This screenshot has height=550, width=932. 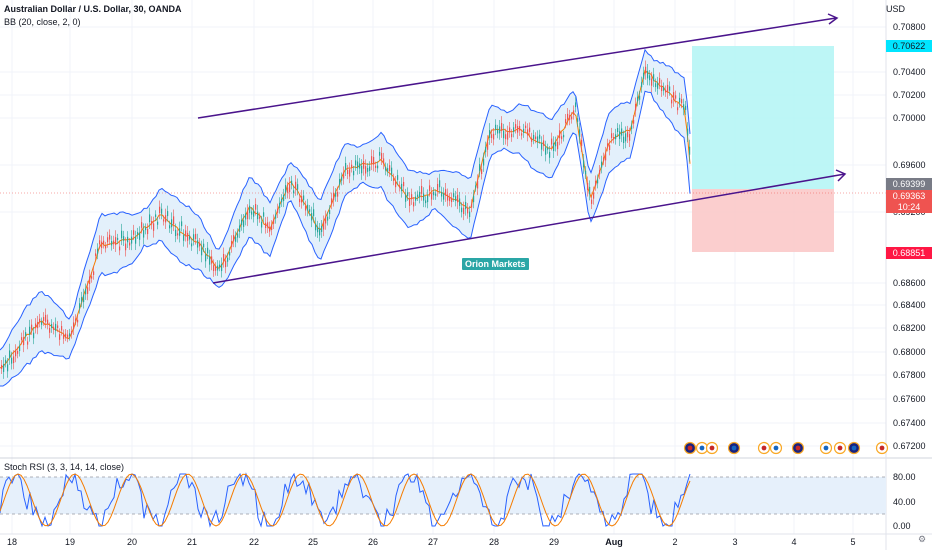 What do you see at coordinates (763, 220) in the screenshot?
I see `stop-loss-zone` at bounding box center [763, 220].